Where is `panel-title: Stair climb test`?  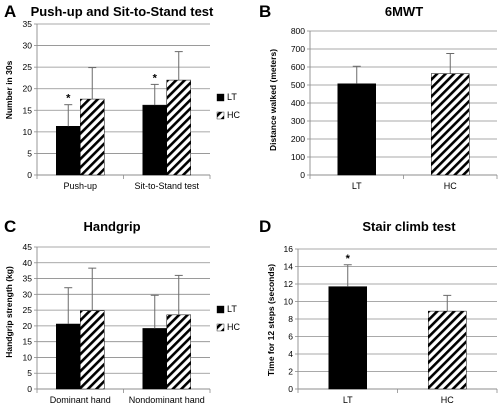 panel-title: Stair climb test is located at coordinates (409, 226).